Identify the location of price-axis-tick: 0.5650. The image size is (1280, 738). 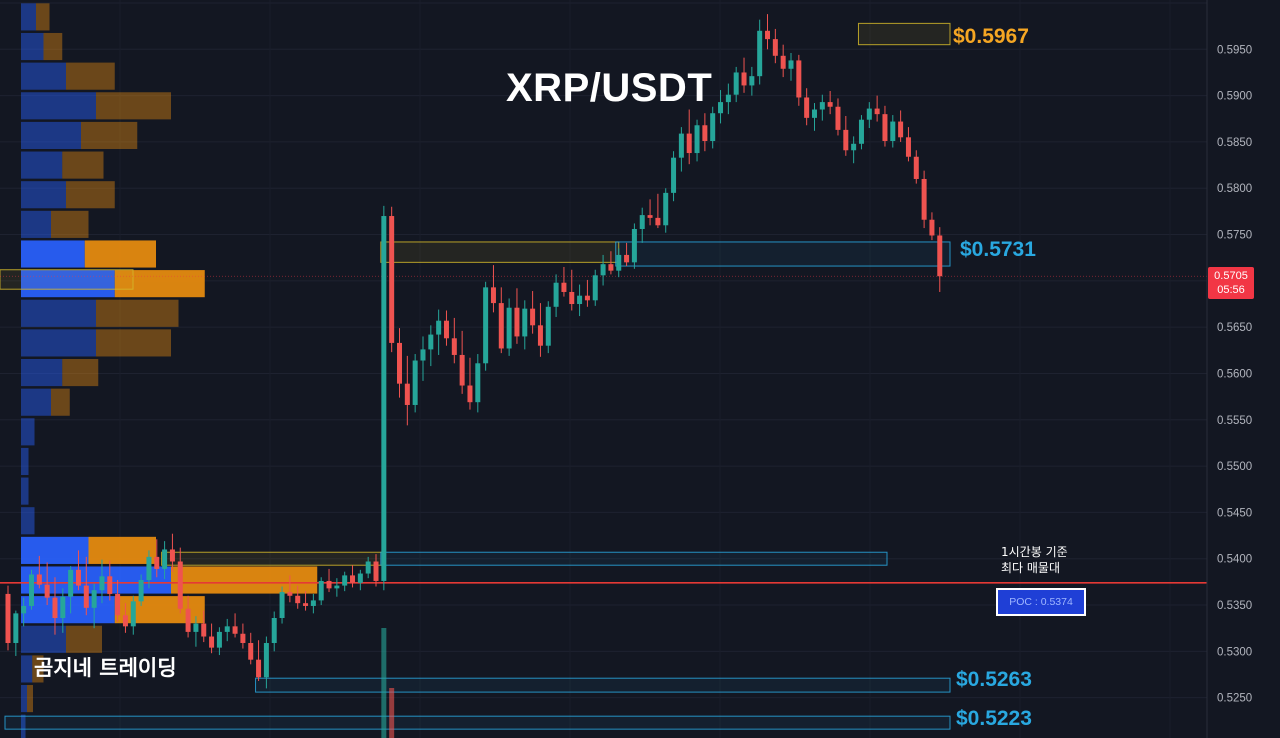
(1234, 328).